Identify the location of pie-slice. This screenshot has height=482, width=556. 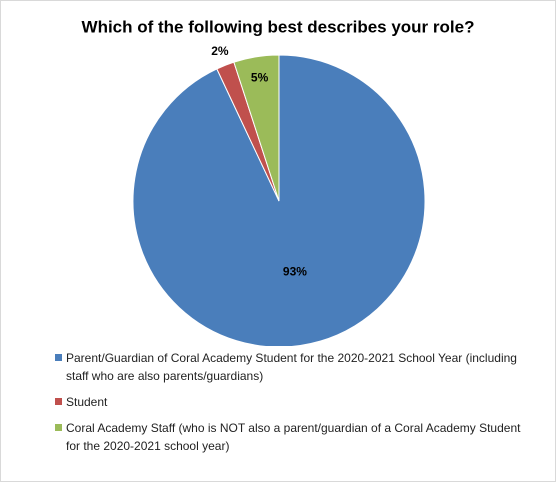
(256, 128).